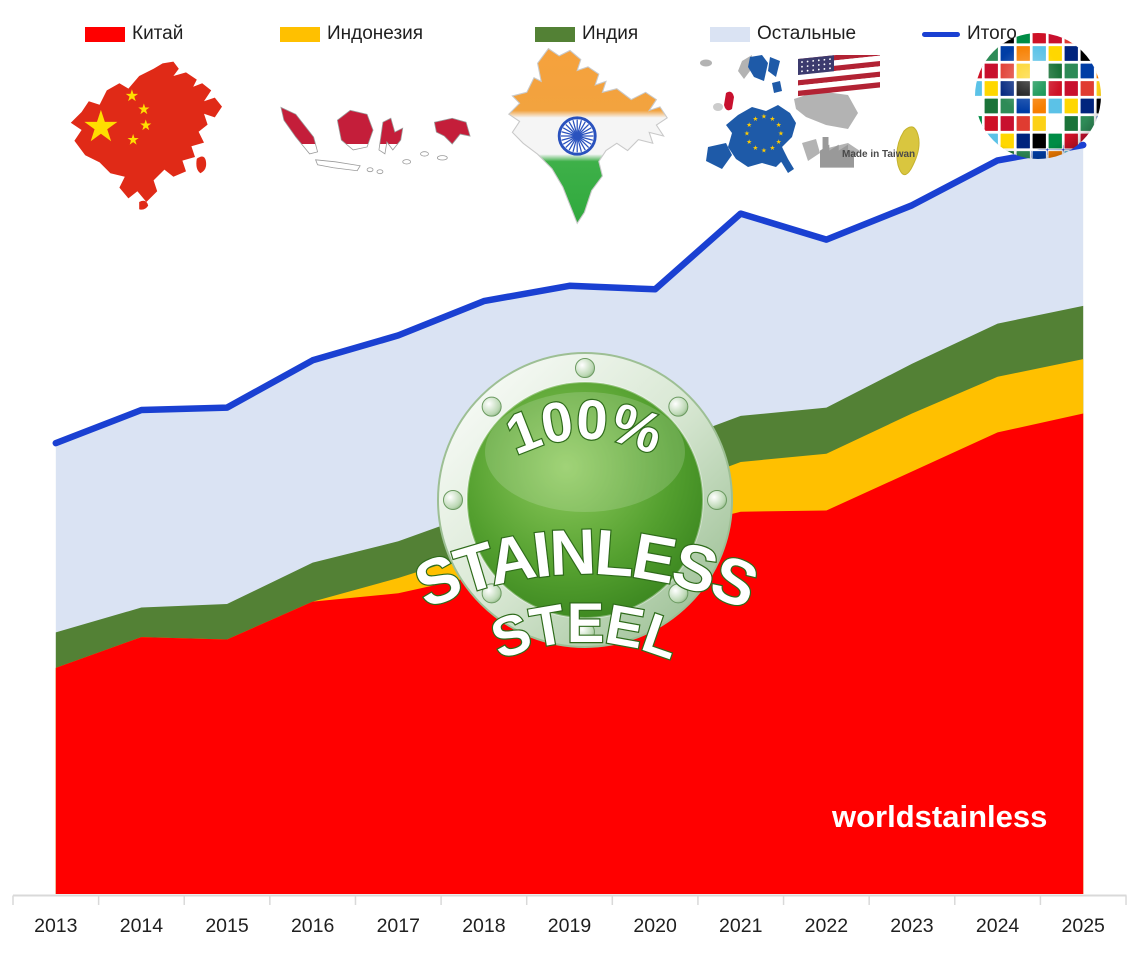 The image size is (1136, 960). I want to click on india-swatch, so click(555, 34).